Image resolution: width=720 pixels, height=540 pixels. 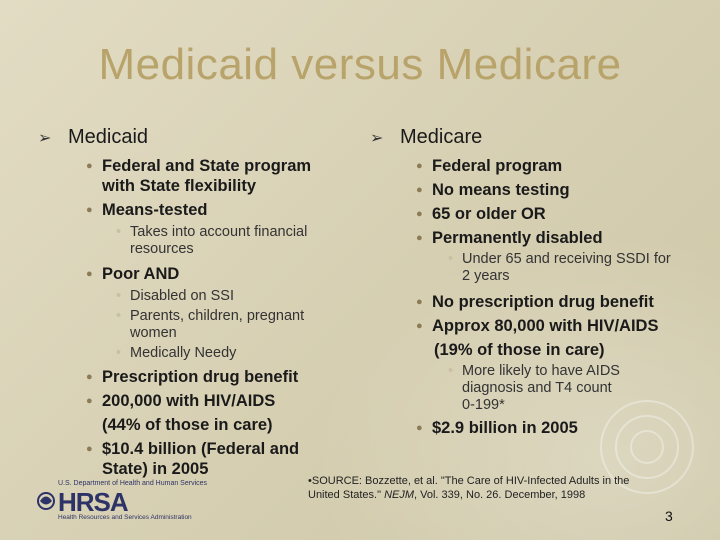 What do you see at coordinates (155, 210) in the screenshot?
I see `list-item-text: Means-tested` at bounding box center [155, 210].